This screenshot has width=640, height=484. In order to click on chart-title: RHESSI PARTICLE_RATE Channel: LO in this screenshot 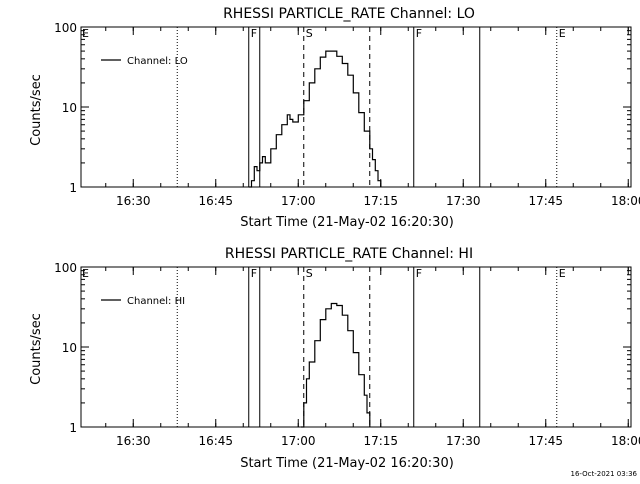, I will do `click(349, 14)`.